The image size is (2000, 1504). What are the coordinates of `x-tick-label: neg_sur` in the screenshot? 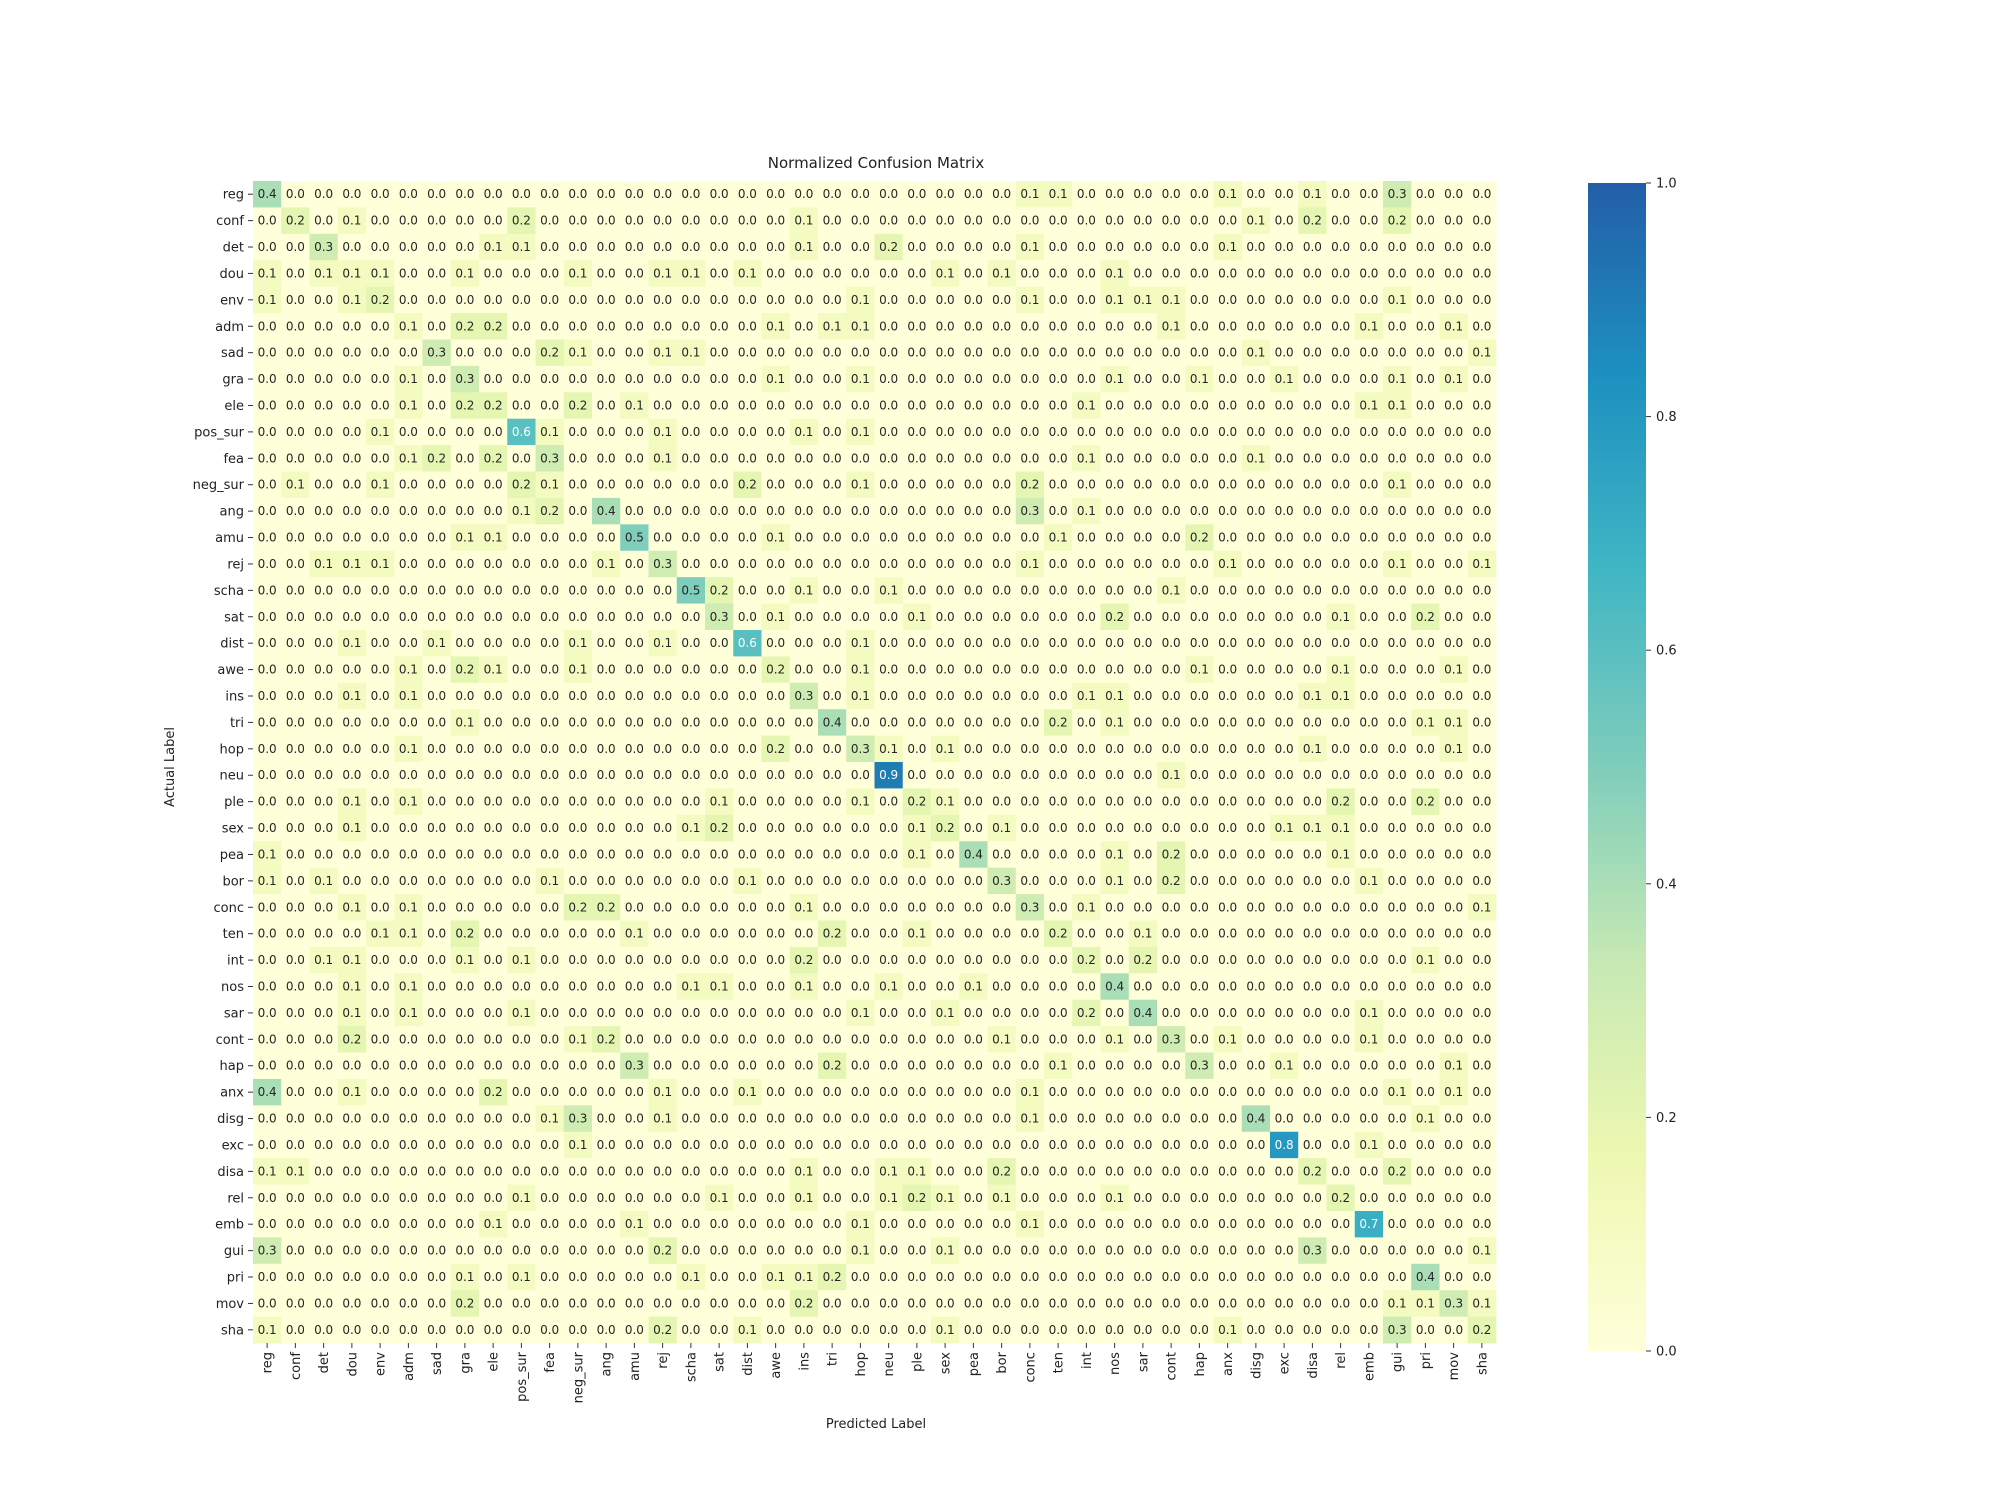 It's located at (578, 1377).